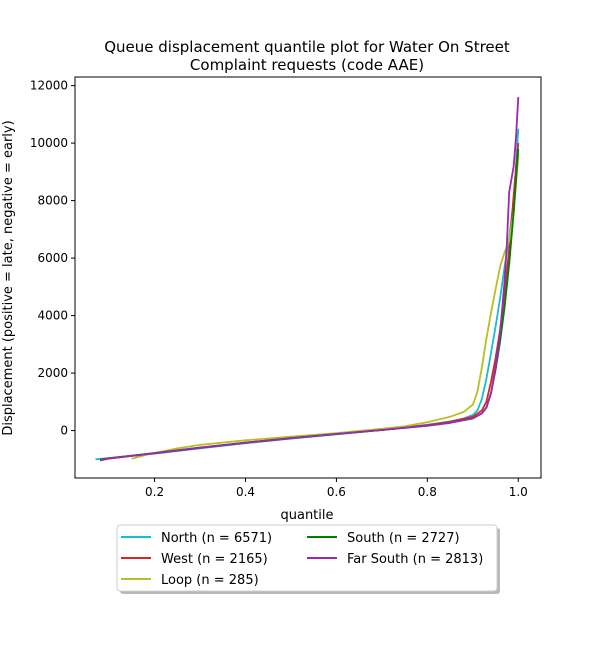 The image size is (600, 650). I want to click on x-tick-label: 0.6, so click(336, 492).